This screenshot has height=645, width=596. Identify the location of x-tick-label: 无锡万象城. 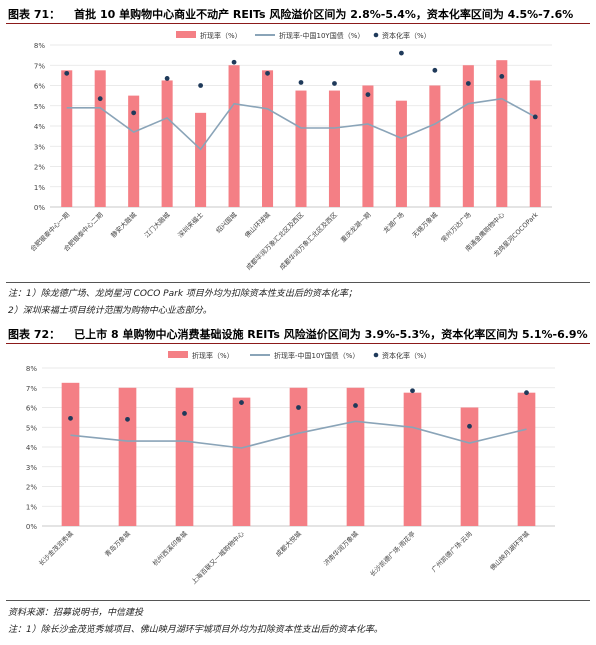
(425, 225).